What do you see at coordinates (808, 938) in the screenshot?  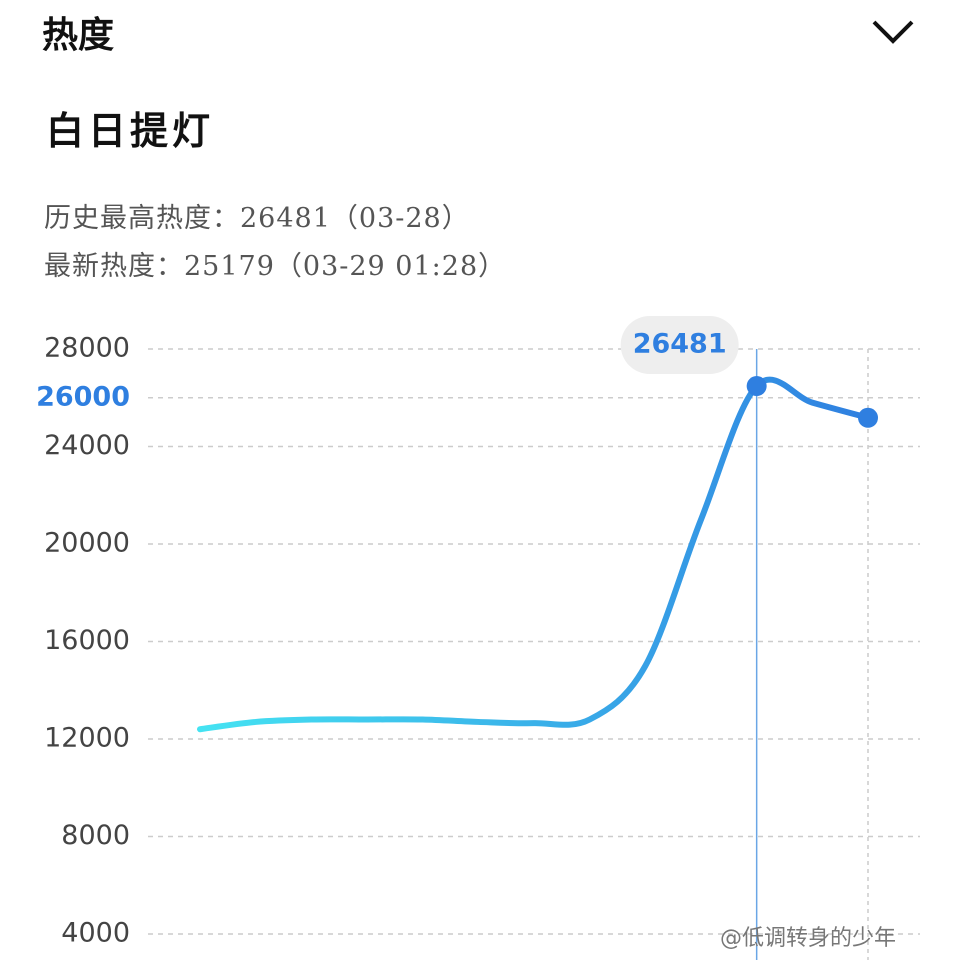 I see `watermark: @低调转身的少年` at bounding box center [808, 938].